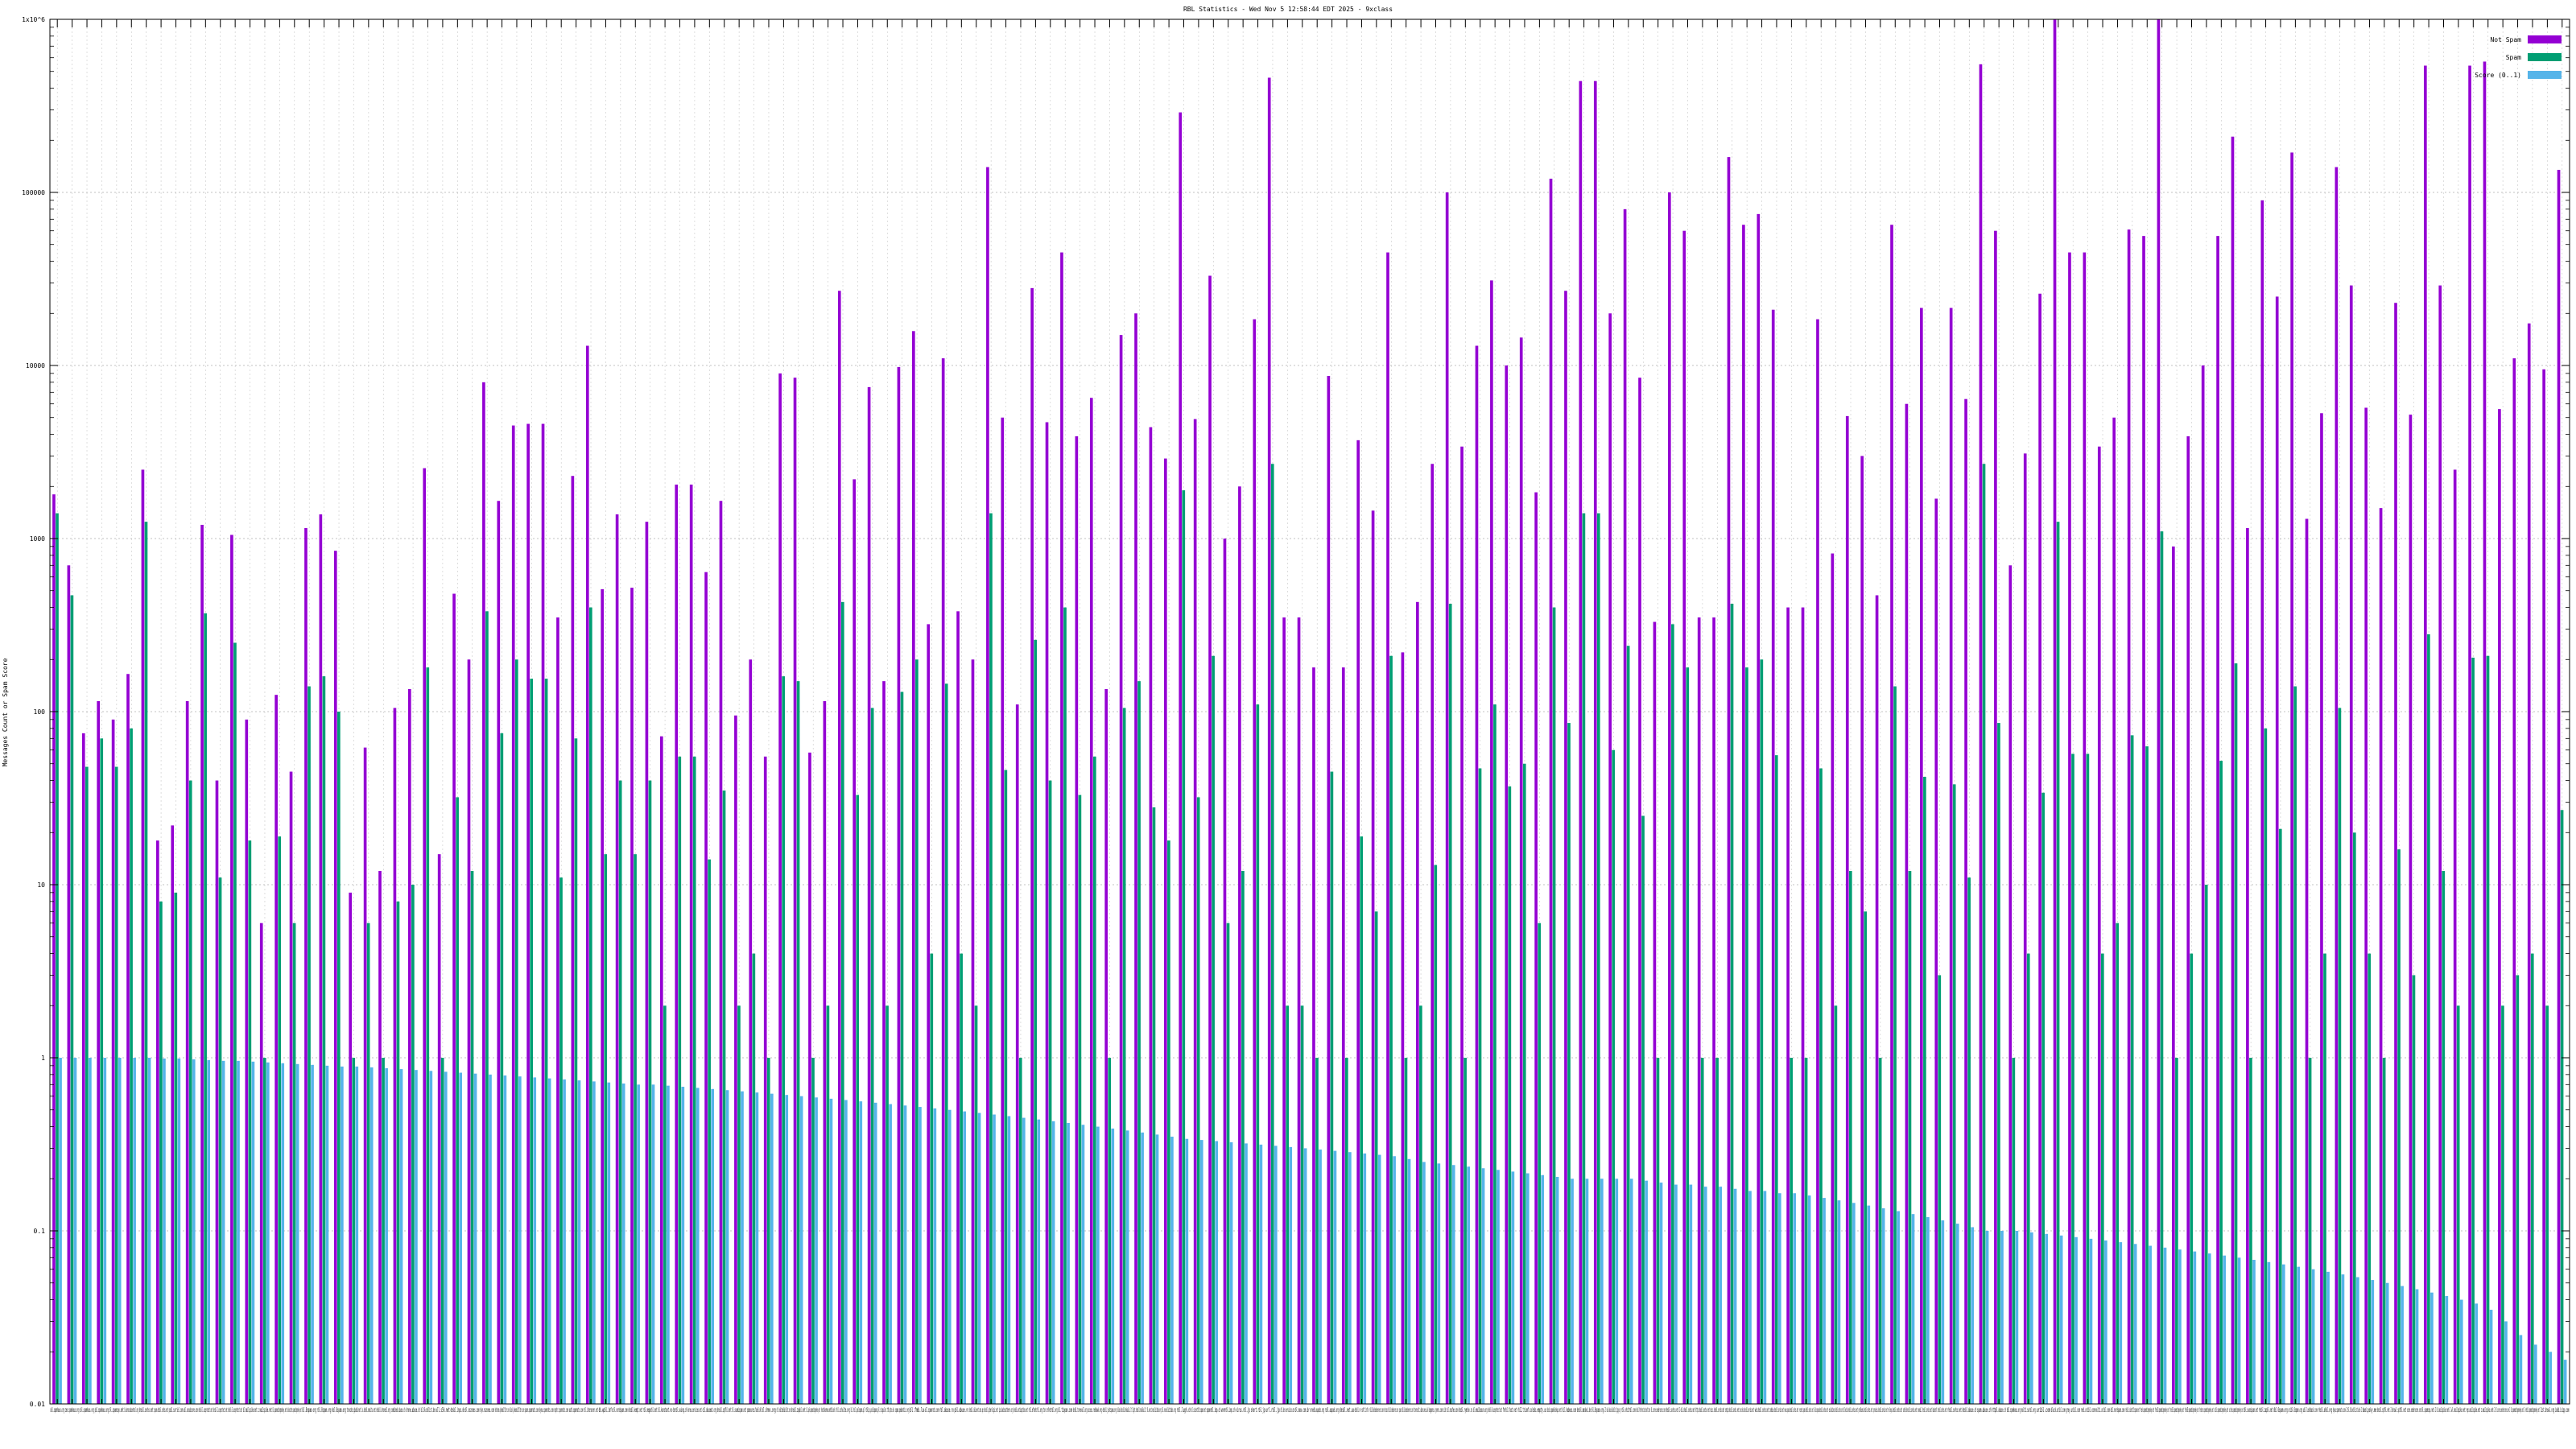  What do you see at coordinates (1644, 1410) in the screenshot?
I see `x-tick-label: dnsbl.forefront.microsoft.com` at bounding box center [1644, 1410].